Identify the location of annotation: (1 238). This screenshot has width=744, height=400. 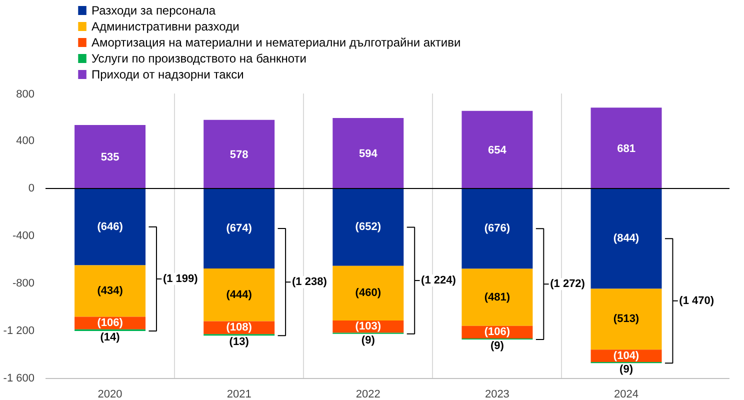
(310, 282).